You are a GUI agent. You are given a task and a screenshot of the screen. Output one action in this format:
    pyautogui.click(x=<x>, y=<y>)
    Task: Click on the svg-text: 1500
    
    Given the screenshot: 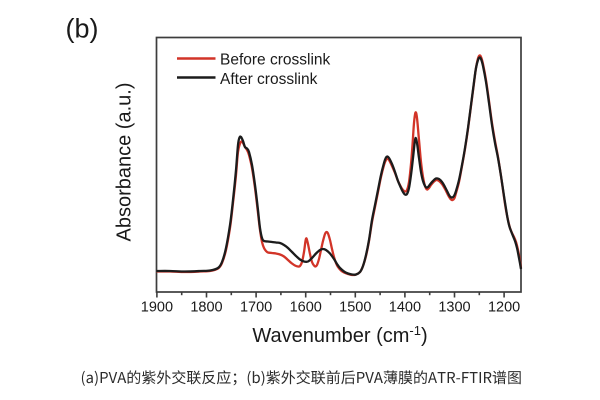 What is the action you would take?
    pyautogui.click(x=355, y=308)
    